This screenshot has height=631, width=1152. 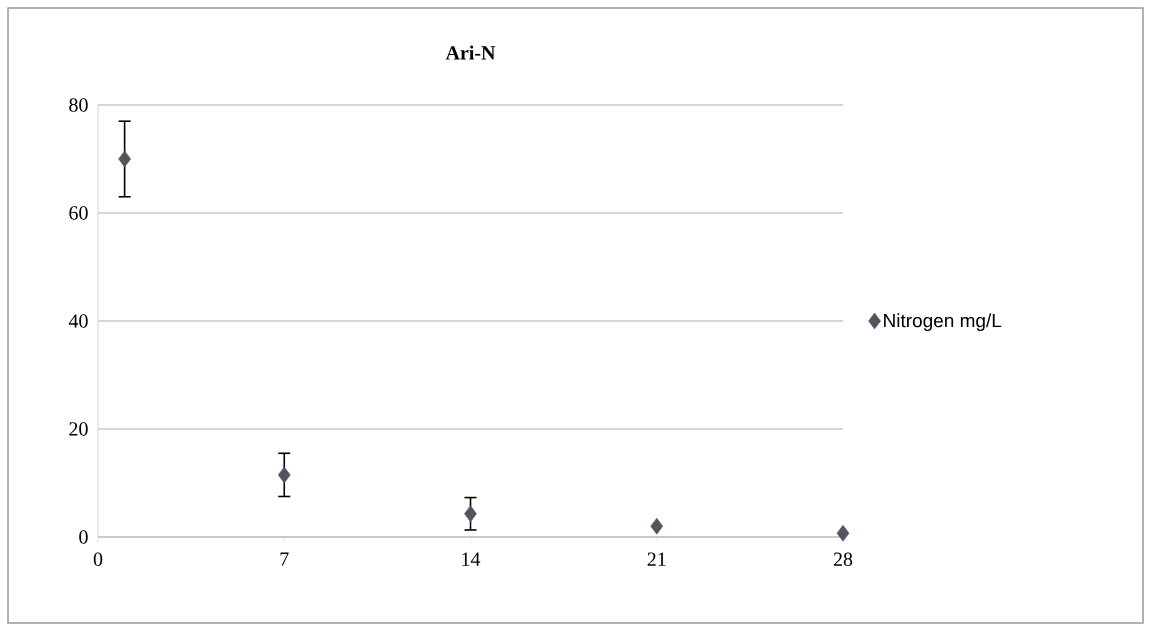 I want to click on y-tick-label: 0, so click(x=83, y=537).